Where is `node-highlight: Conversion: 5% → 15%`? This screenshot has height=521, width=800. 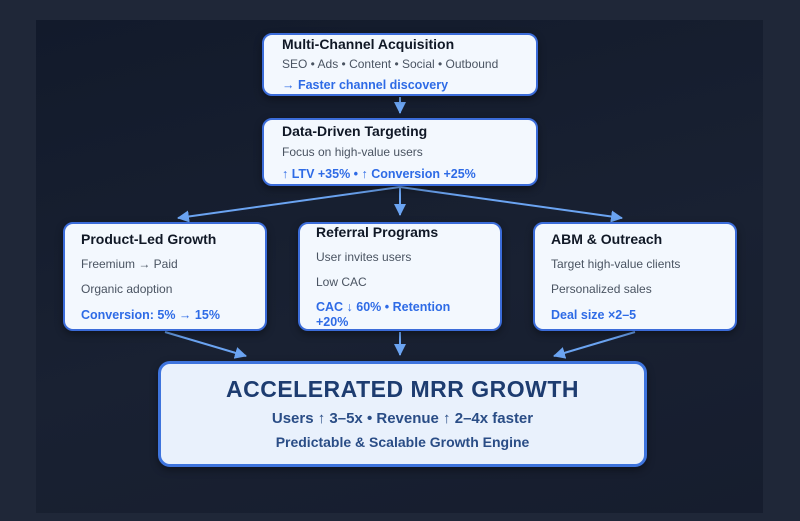 node-highlight: Conversion: 5% → 15% is located at coordinates (150, 314).